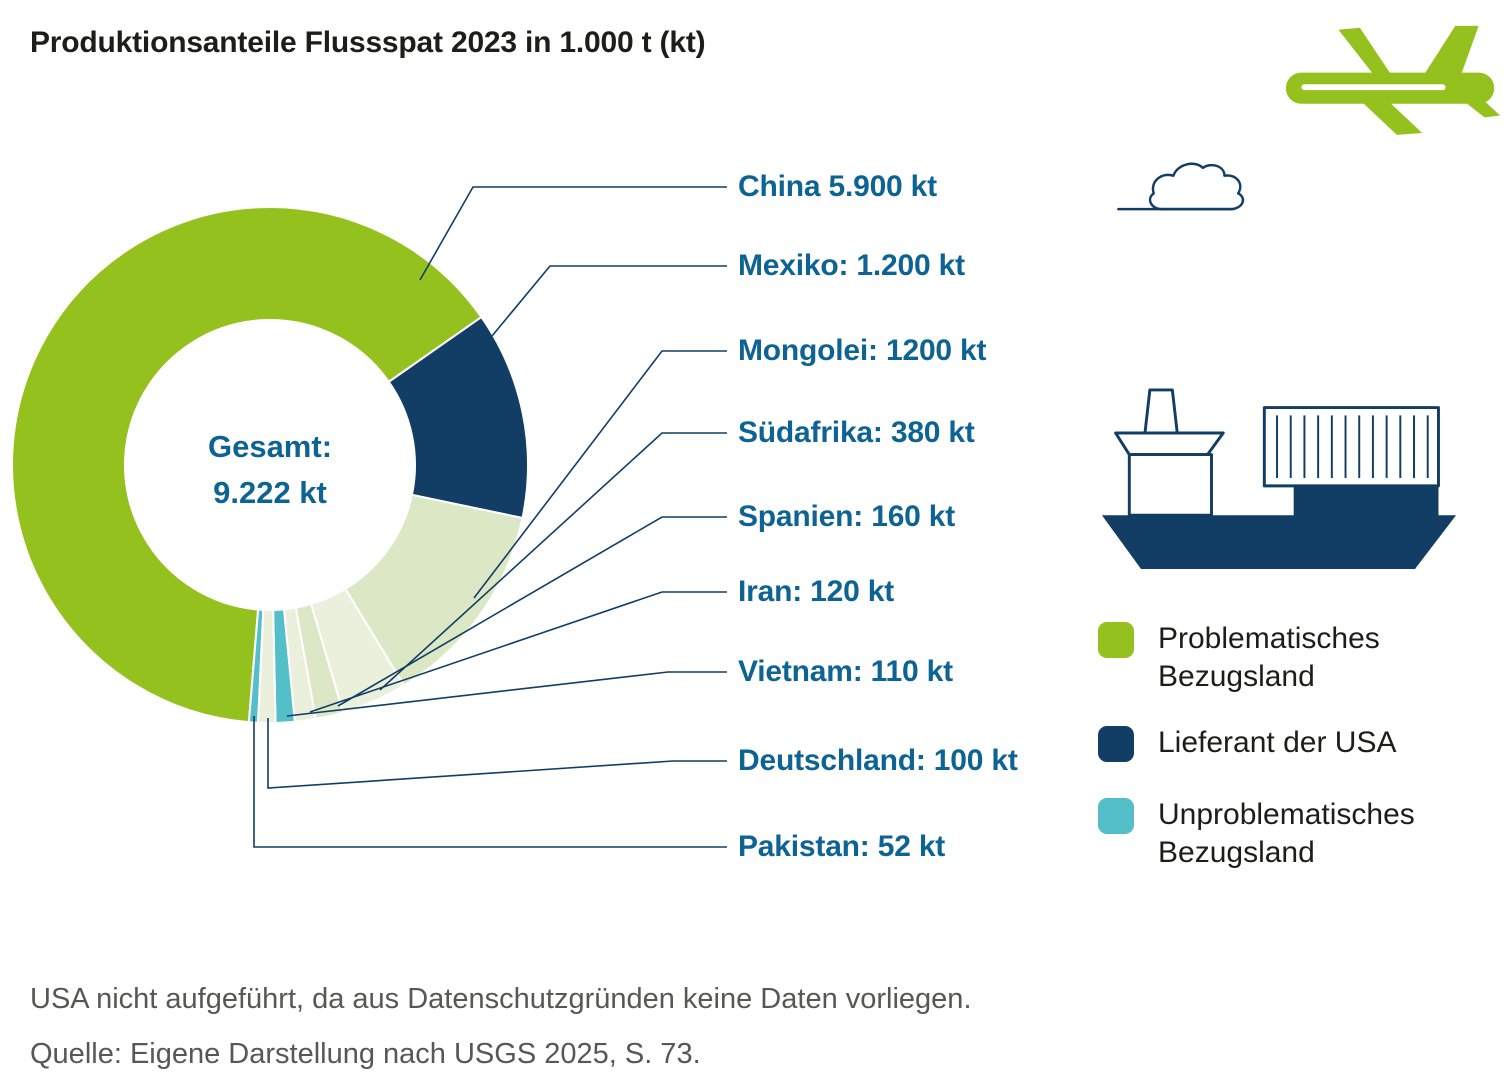  What do you see at coordinates (1279, 479) in the screenshot?
I see `container-ship-icon` at bounding box center [1279, 479].